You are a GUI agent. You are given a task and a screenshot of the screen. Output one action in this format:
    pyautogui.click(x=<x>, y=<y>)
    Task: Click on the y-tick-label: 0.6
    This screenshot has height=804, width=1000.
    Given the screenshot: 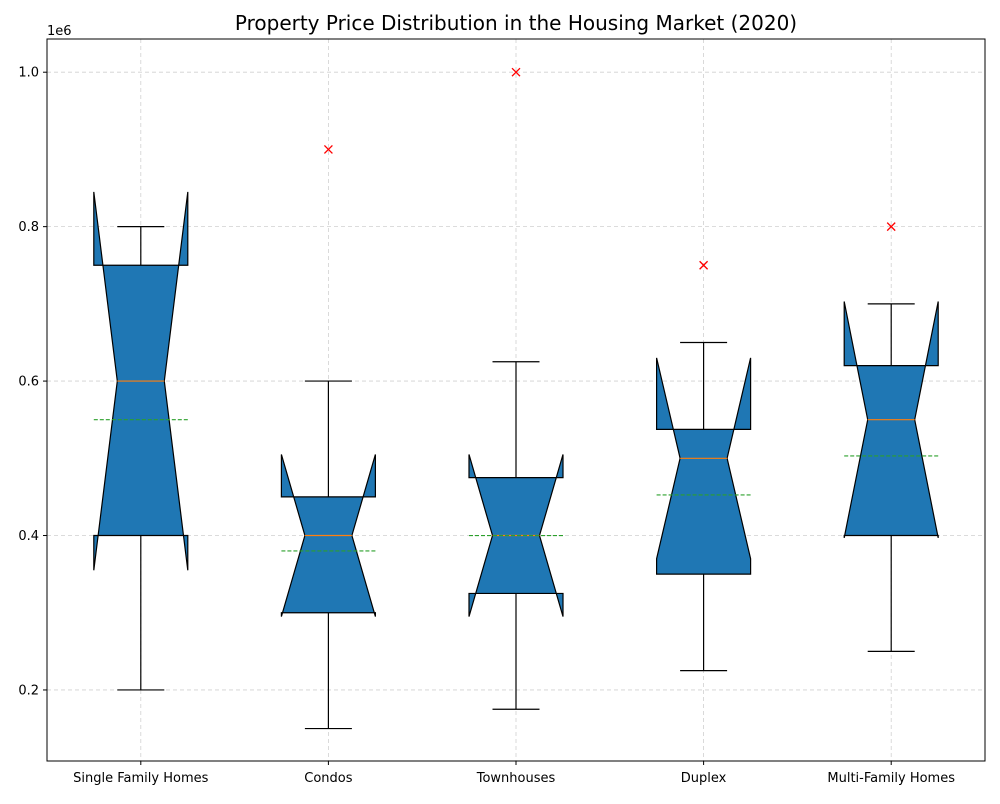 What is the action you would take?
    pyautogui.click(x=28, y=382)
    